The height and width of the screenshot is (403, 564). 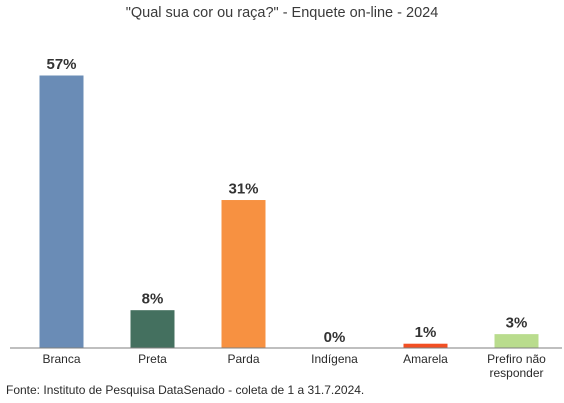 What do you see at coordinates (152, 329) in the screenshot?
I see `bar-preta` at bounding box center [152, 329].